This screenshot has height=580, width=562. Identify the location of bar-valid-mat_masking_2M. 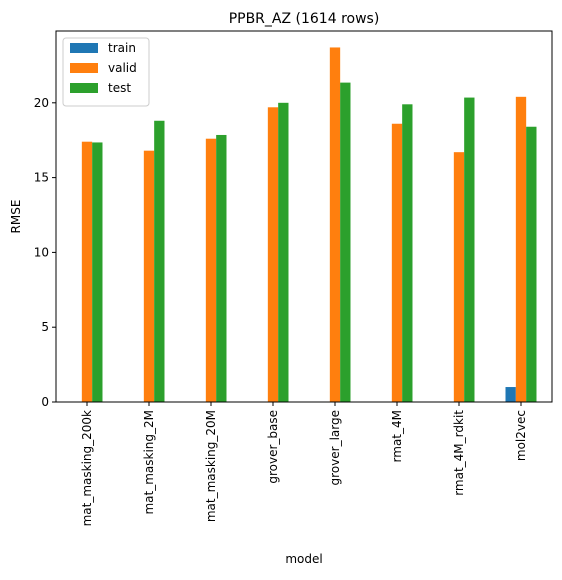
(149, 276).